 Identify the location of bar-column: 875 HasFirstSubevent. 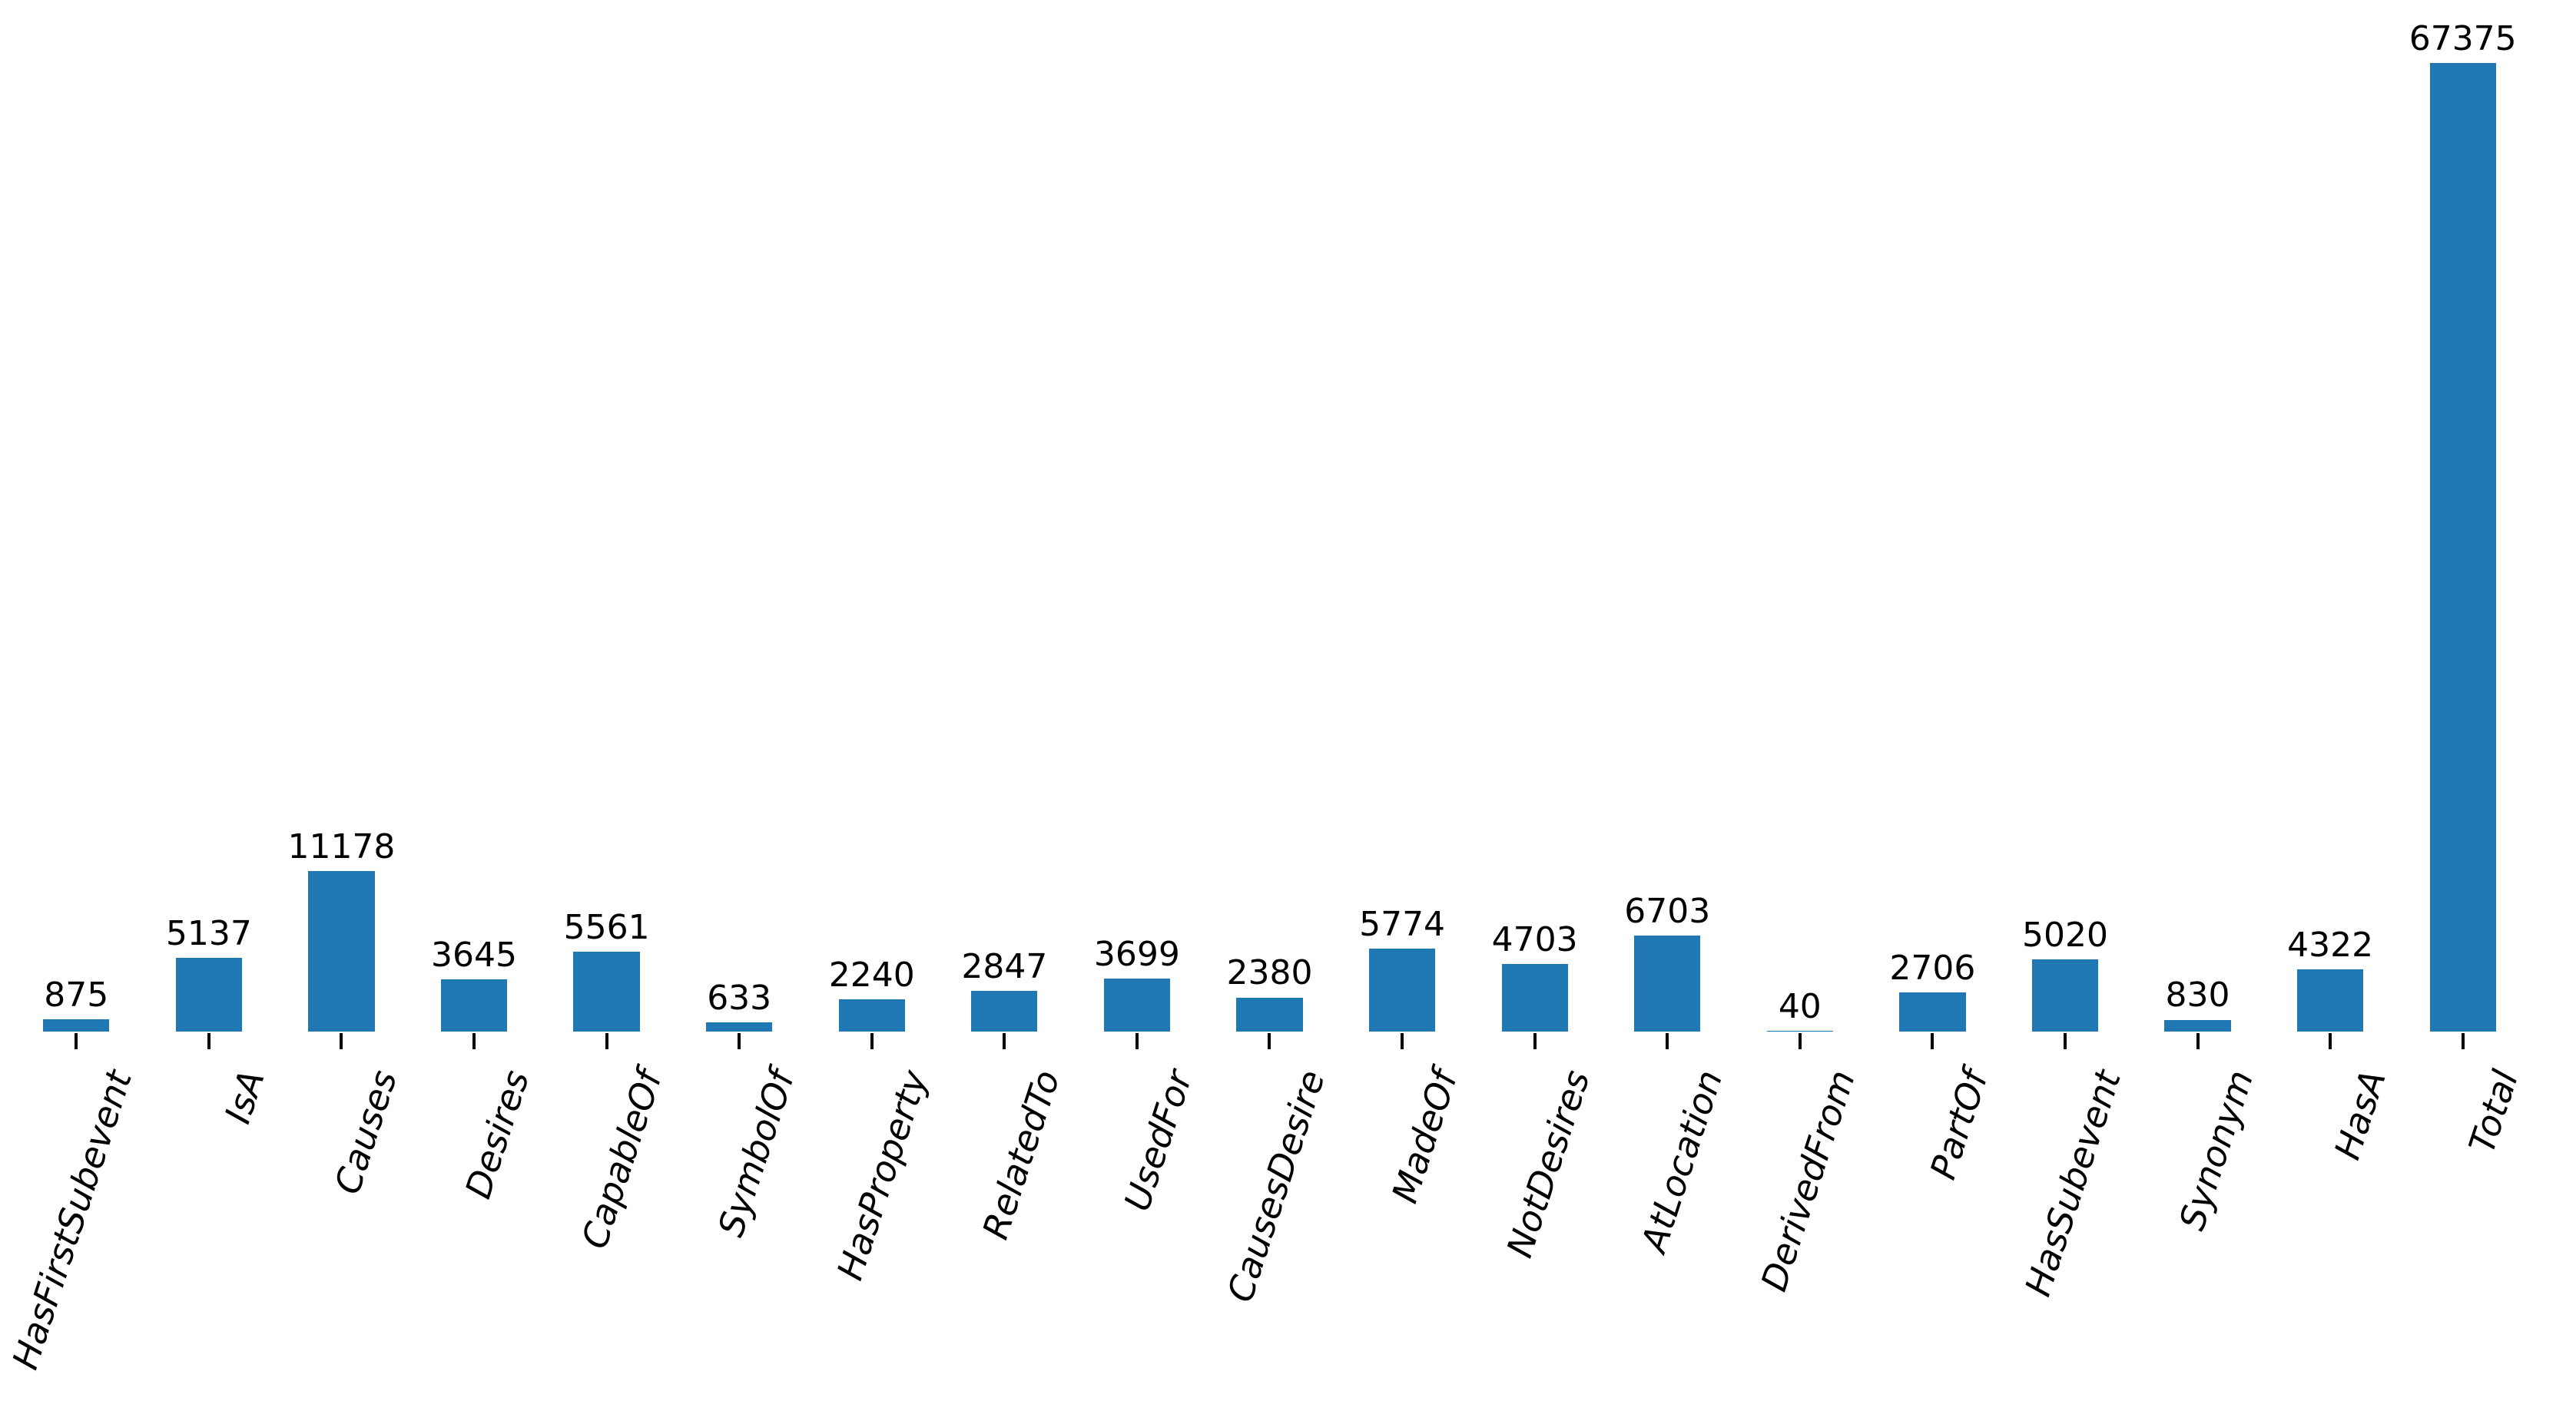
(73, 710).